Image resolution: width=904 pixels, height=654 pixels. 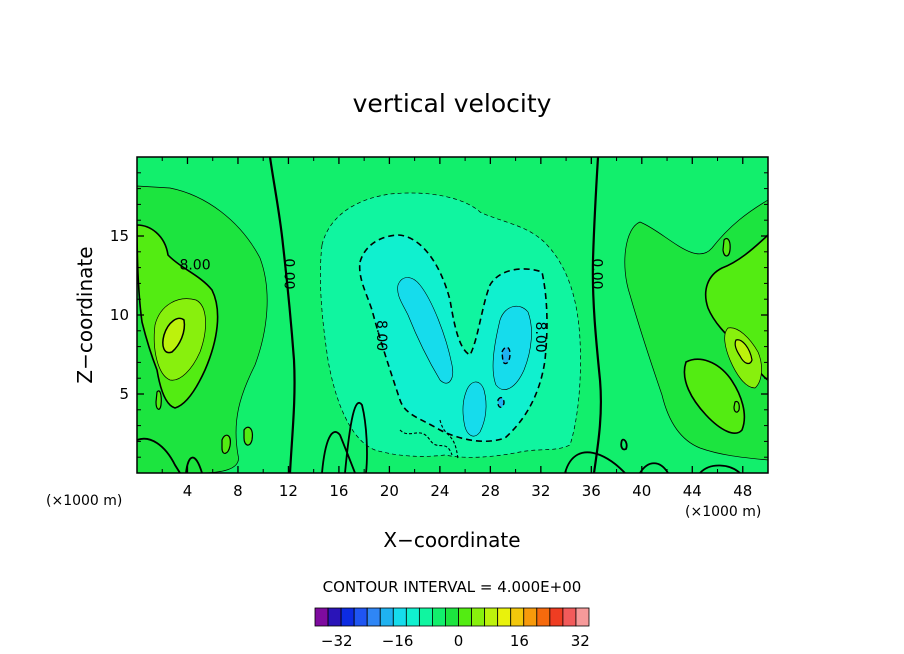 I want to click on colorbar-tick-label: −32, so click(x=337, y=641).